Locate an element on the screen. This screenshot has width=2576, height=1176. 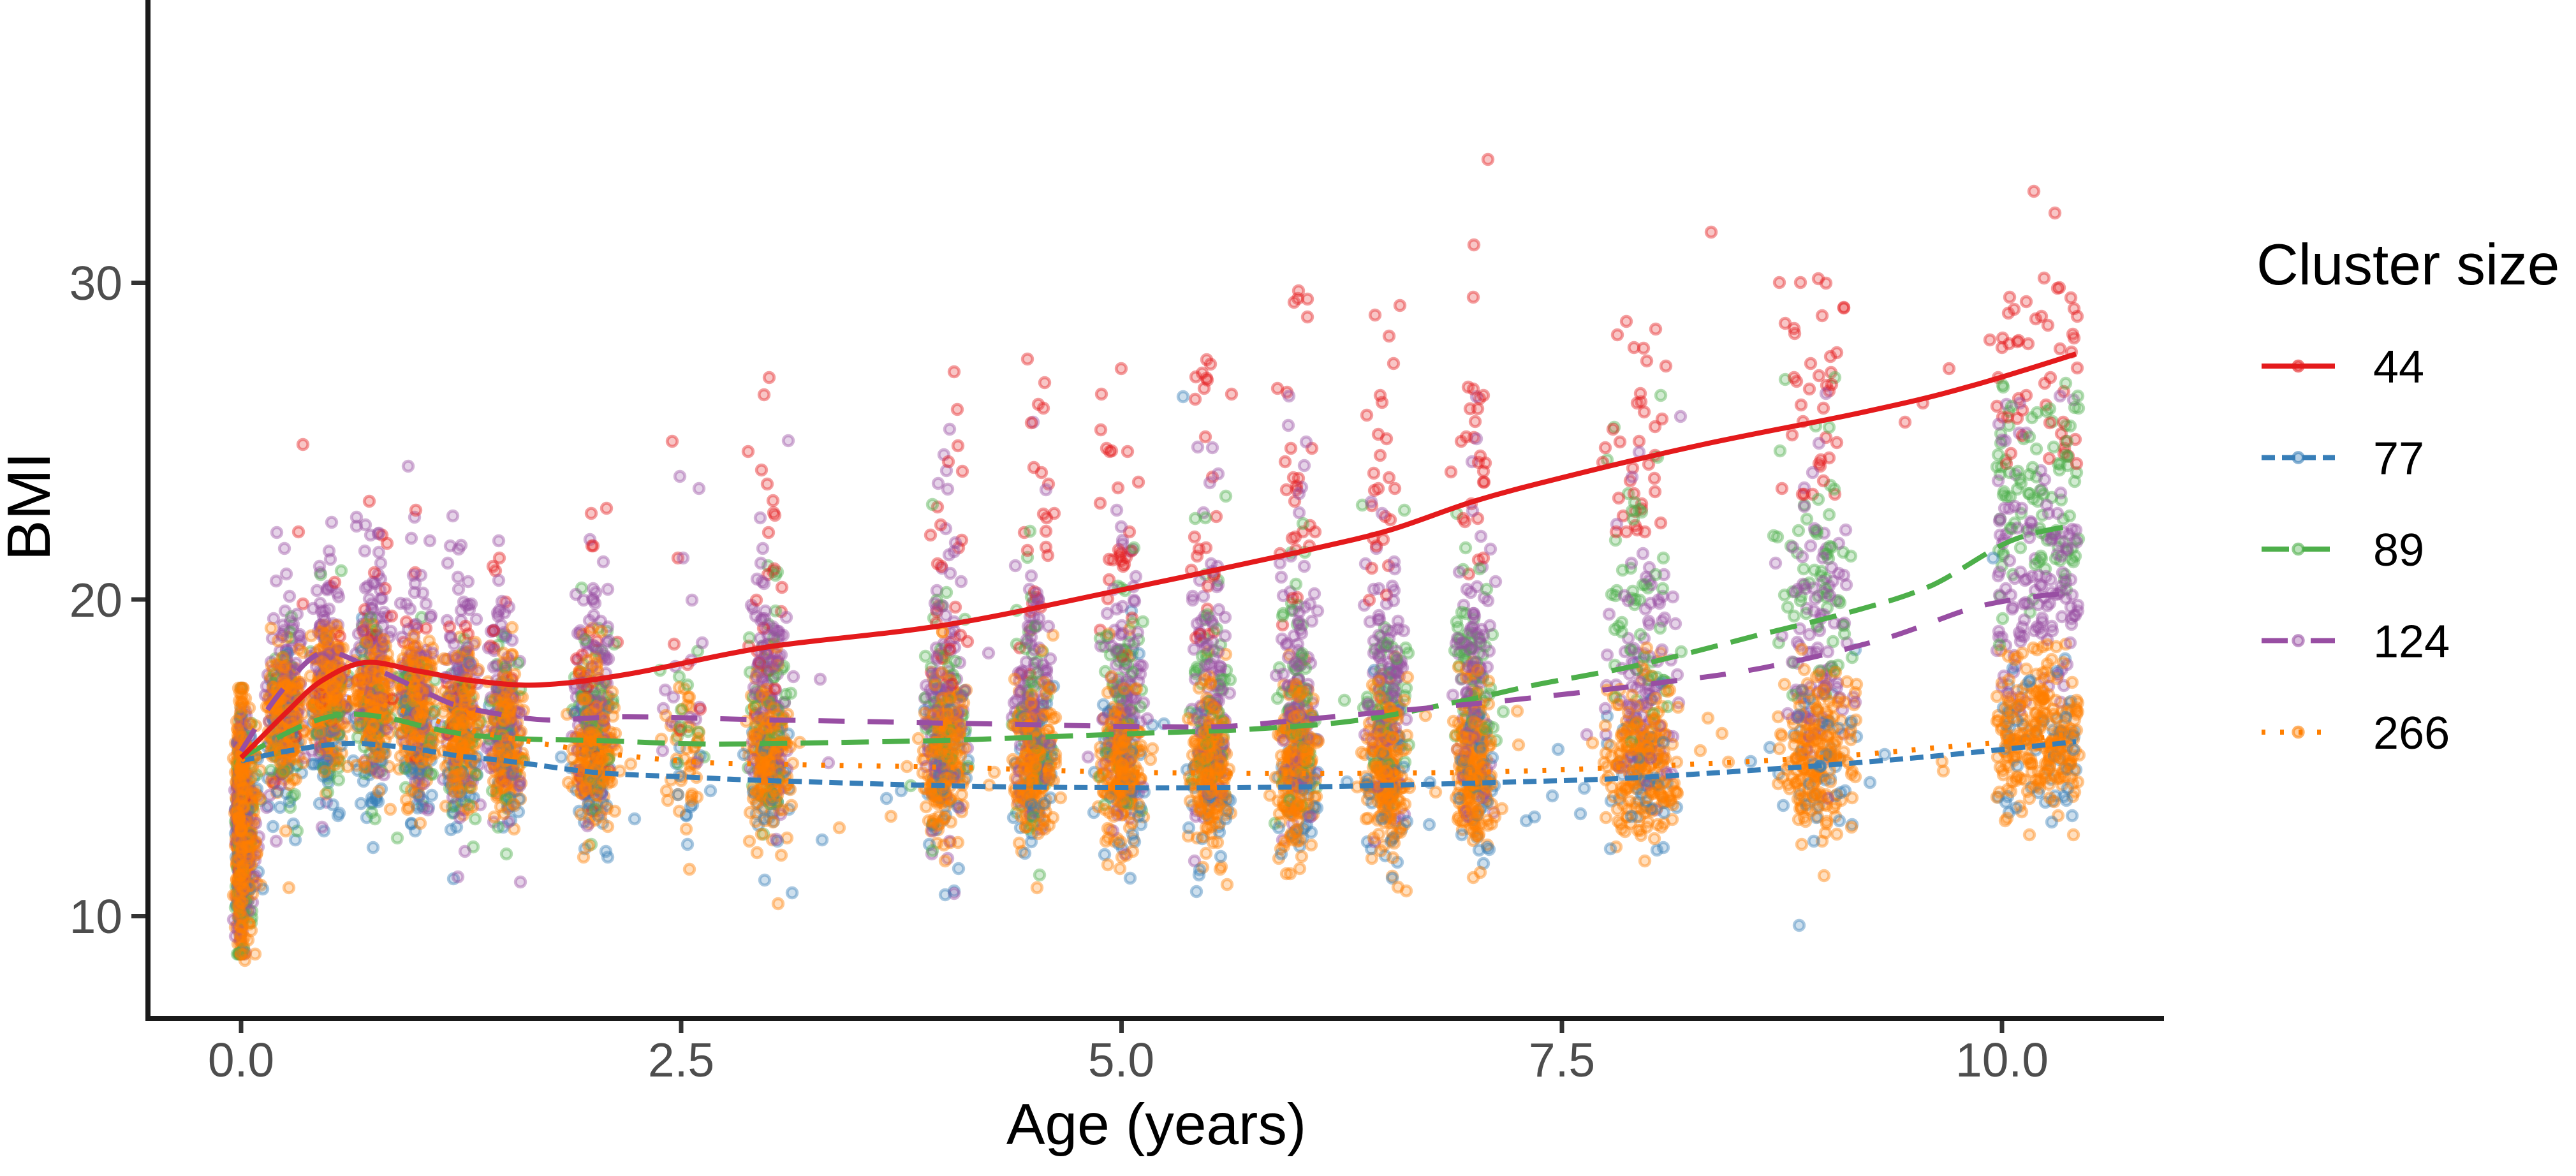
svg-text: 10 is located at coordinates (96, 917).